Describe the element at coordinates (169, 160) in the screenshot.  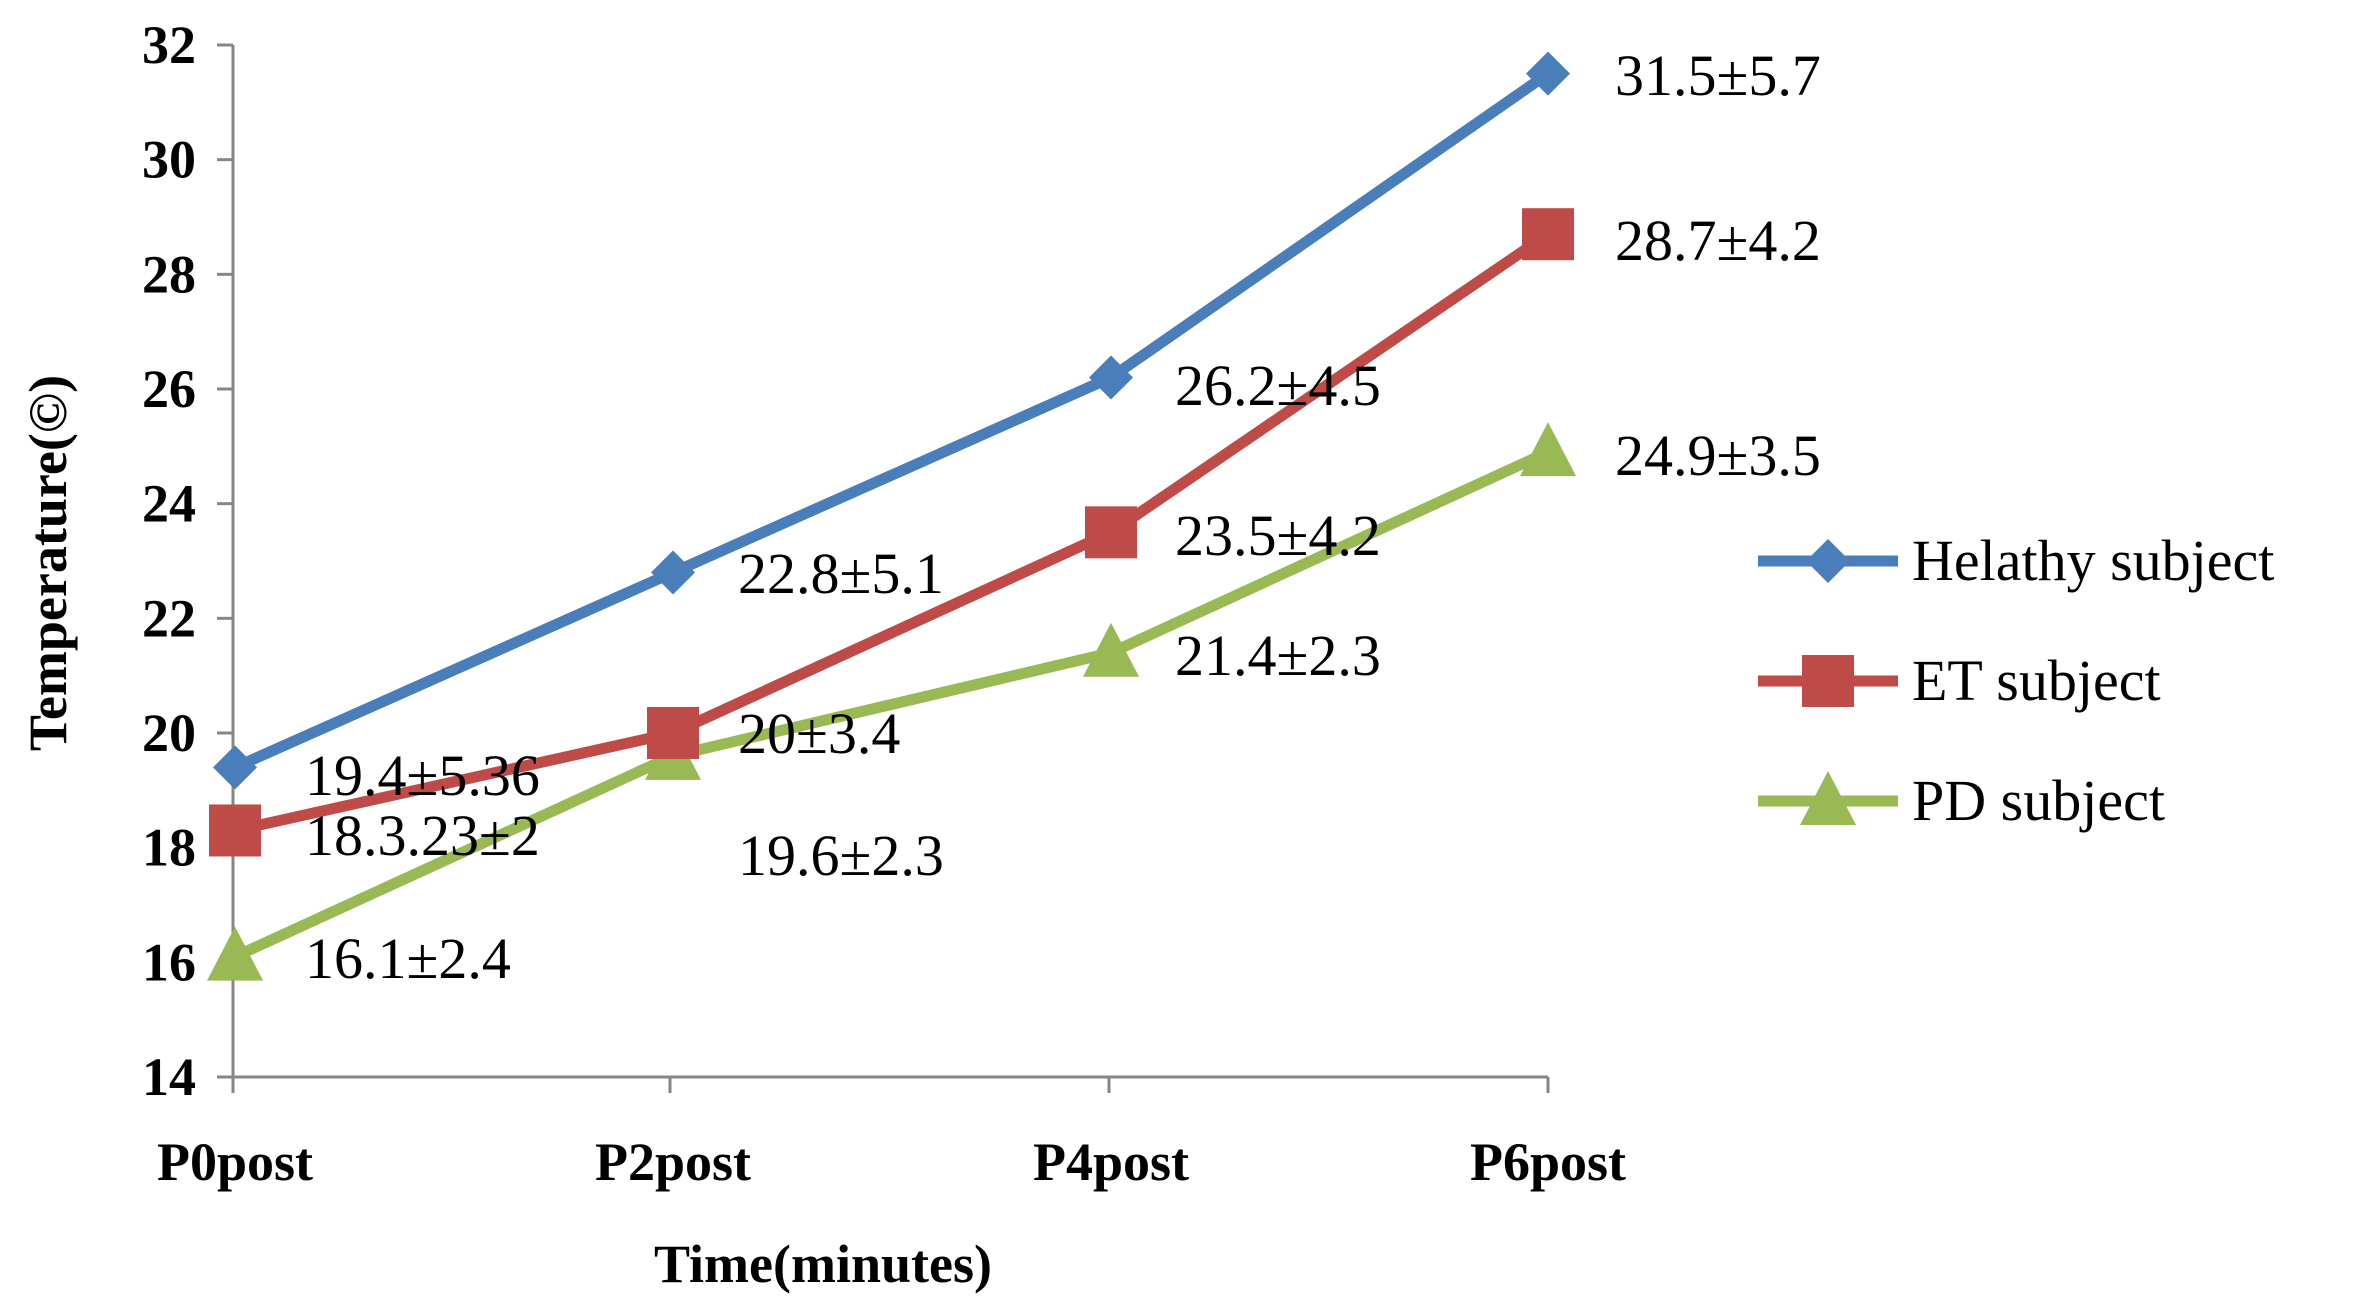
I see `y-tick-label: 30` at that location.